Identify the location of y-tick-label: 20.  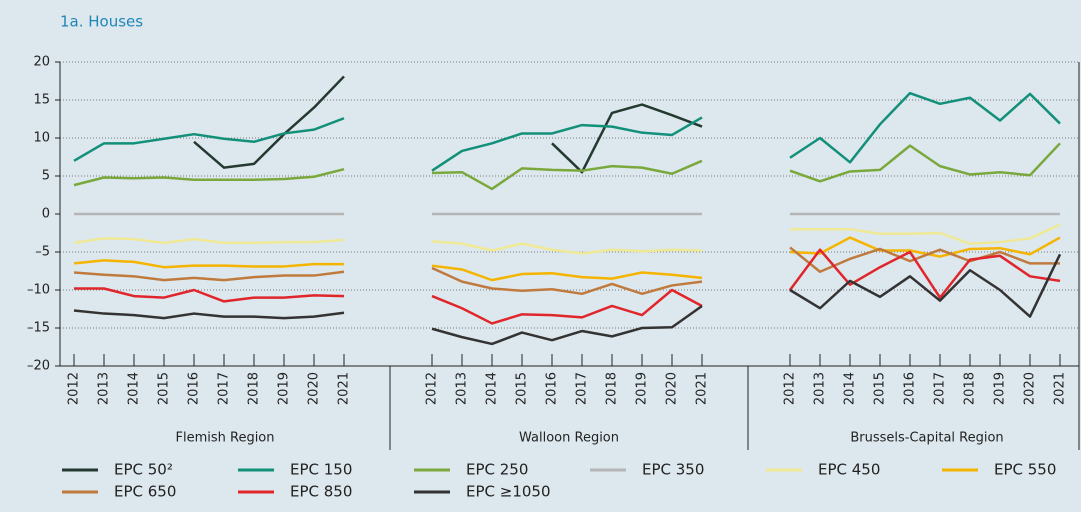
(41, 62).